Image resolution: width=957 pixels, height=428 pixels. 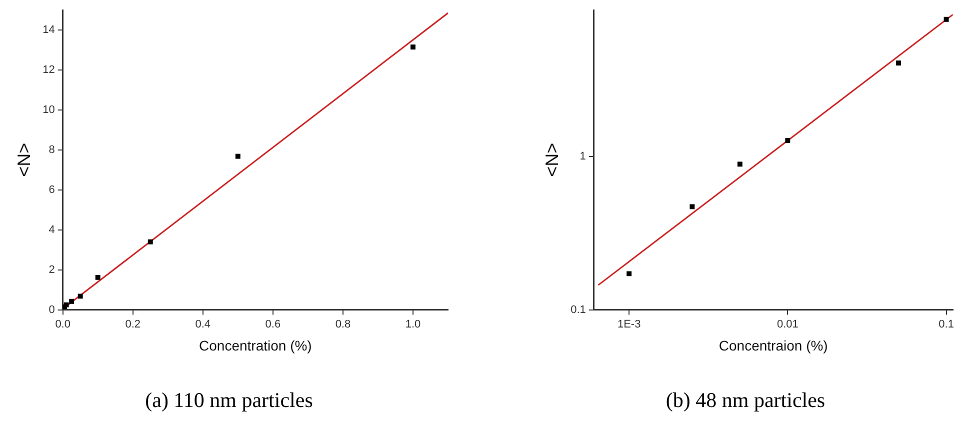 What do you see at coordinates (273, 324) in the screenshot?
I see `x-tick-label: 0.6` at bounding box center [273, 324].